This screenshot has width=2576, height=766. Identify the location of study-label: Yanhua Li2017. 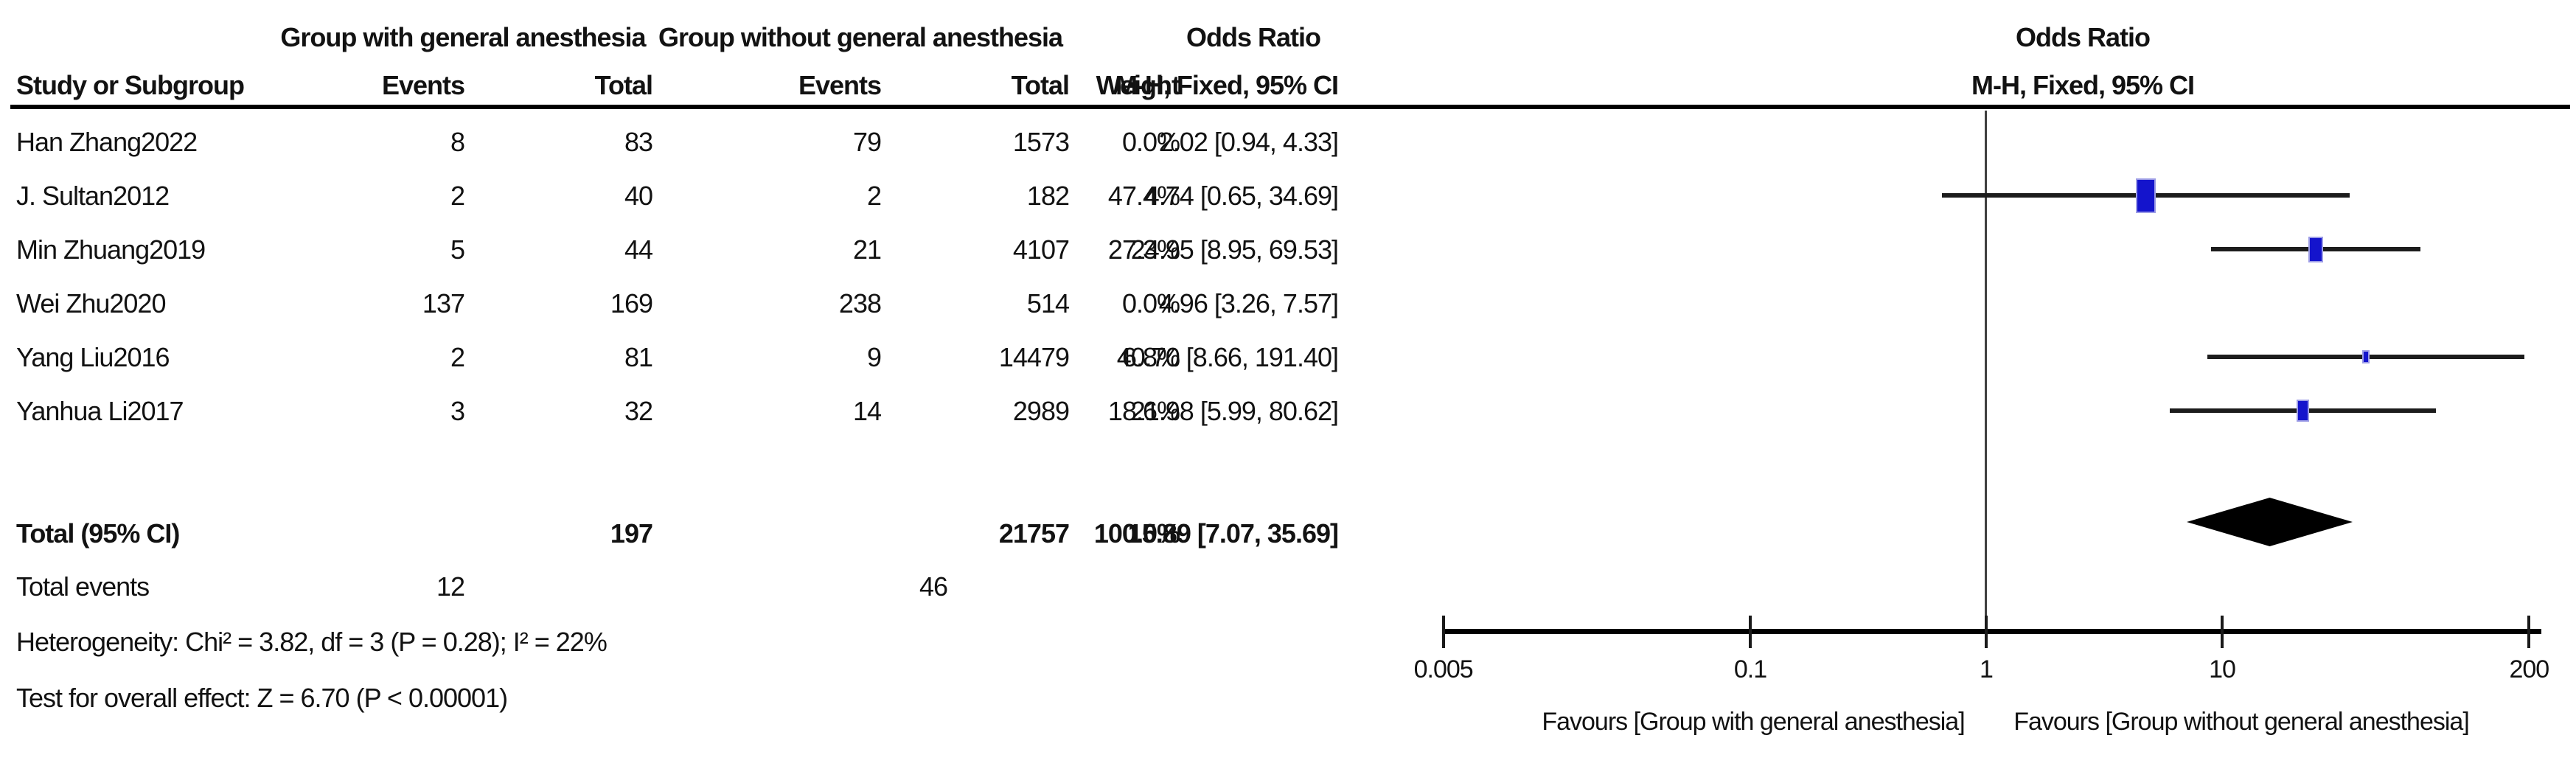
(100, 411).